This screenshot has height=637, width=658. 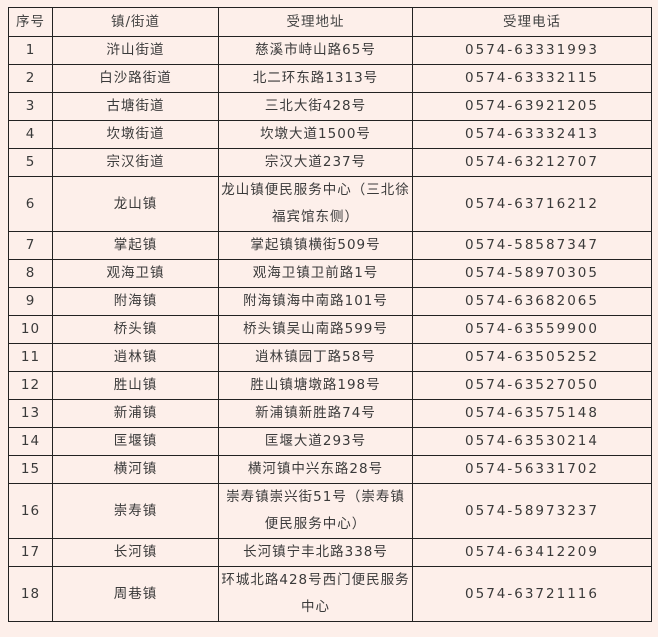 I want to click on address-cell: 长河镇宁丰北路338号, so click(x=315, y=552).